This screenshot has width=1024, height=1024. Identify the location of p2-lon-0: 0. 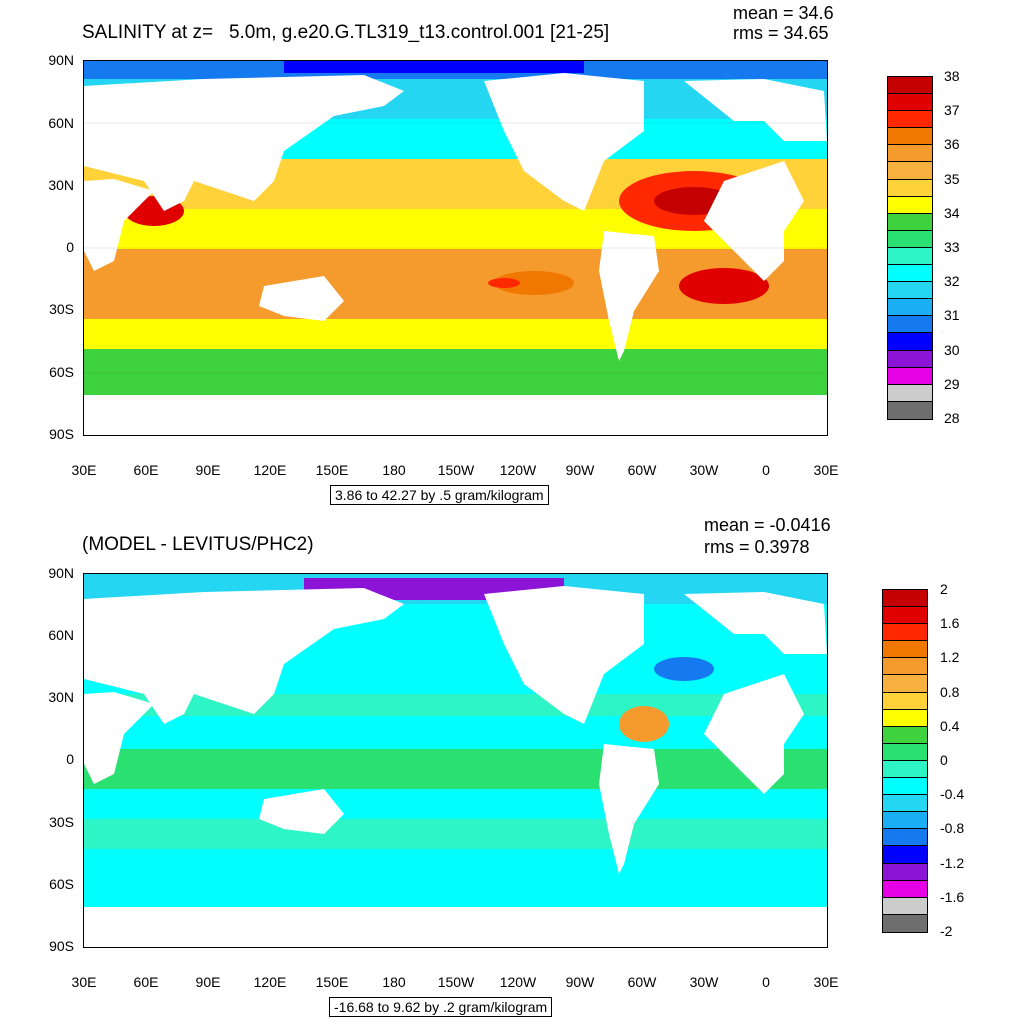
(766, 982).